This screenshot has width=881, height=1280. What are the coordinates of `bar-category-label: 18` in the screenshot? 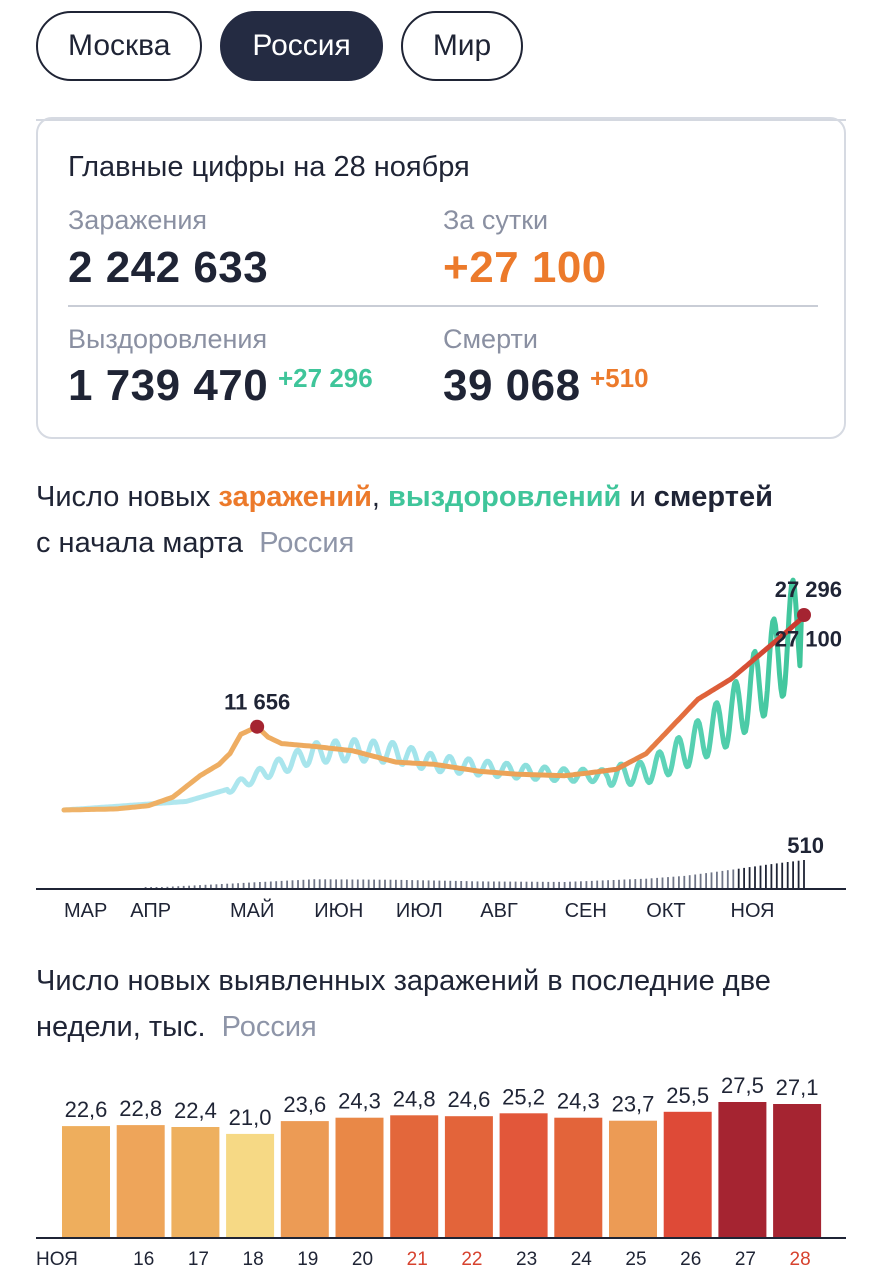 It's located at (253, 1259).